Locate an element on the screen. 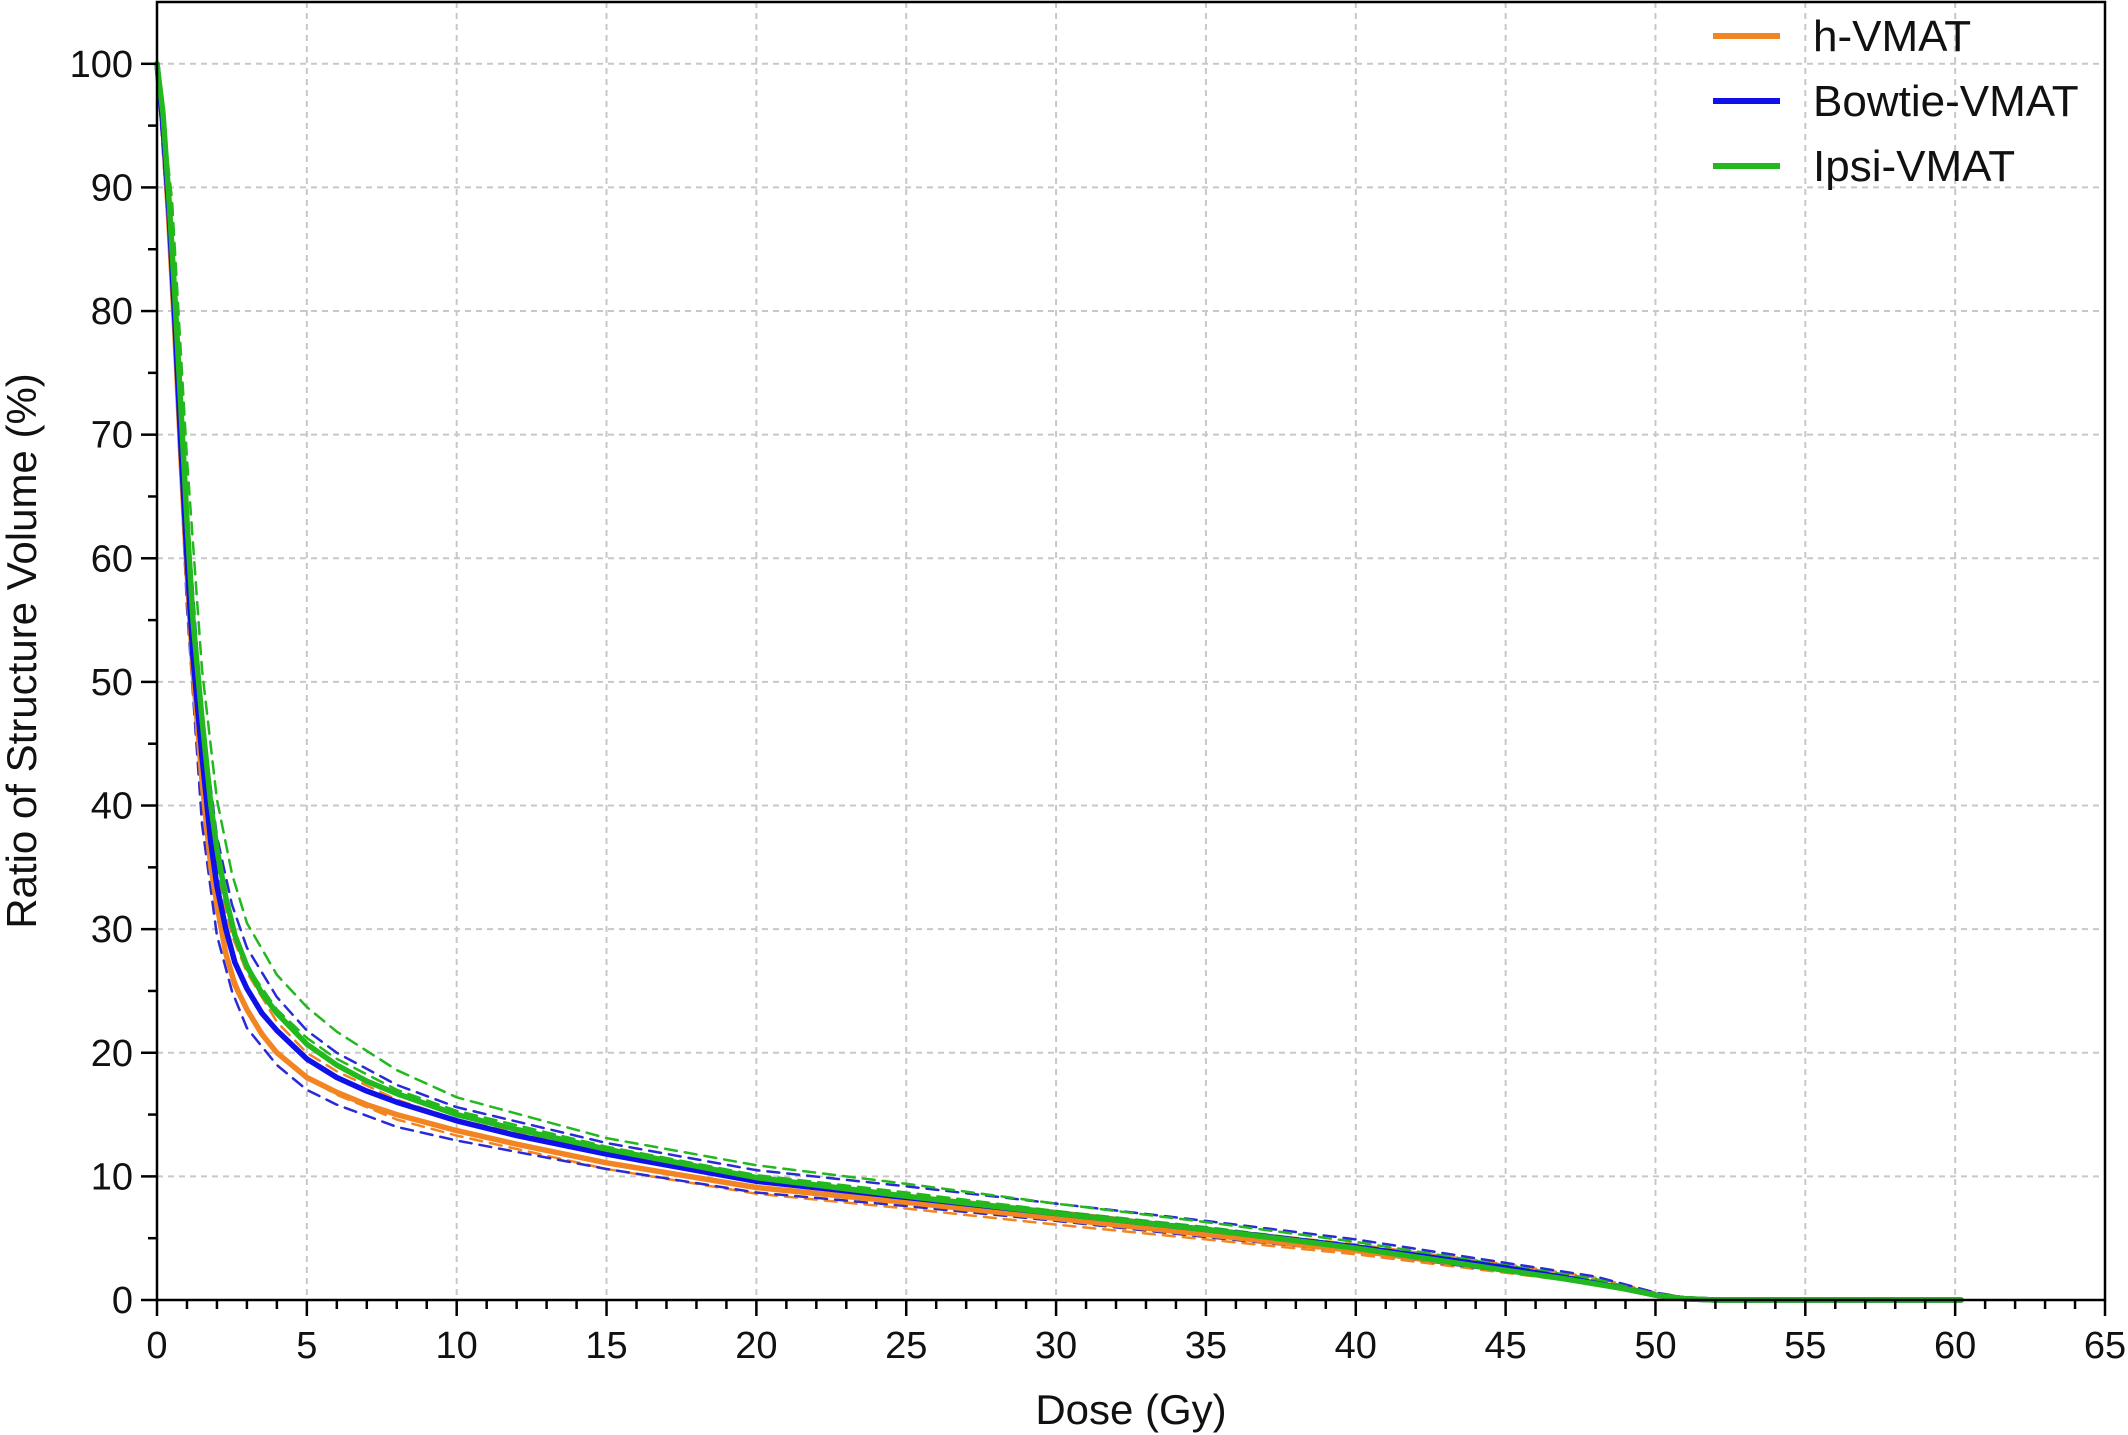  x-tick-labels: 0 5 10 15 20 25 30 35 40 45 50 55 60 65 is located at coordinates (1136, 1346).